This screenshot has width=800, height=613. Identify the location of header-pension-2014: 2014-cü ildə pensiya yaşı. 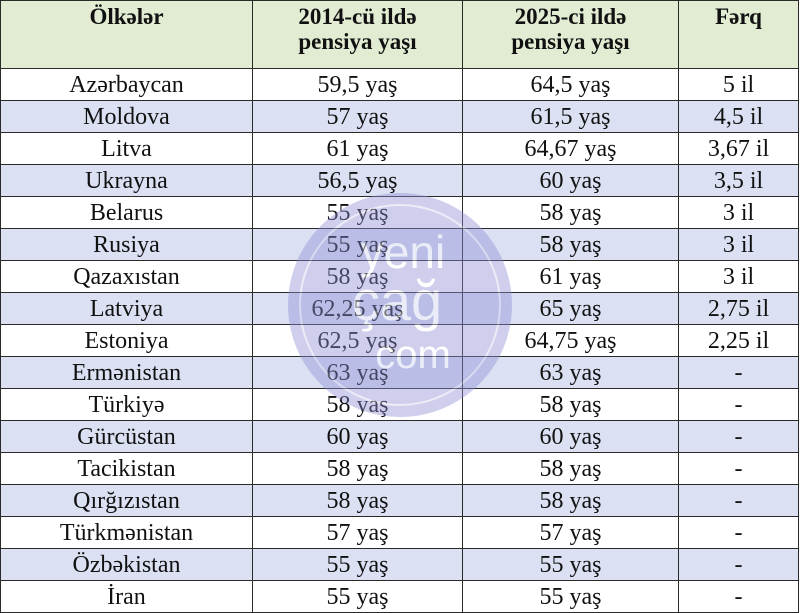
(357, 34).